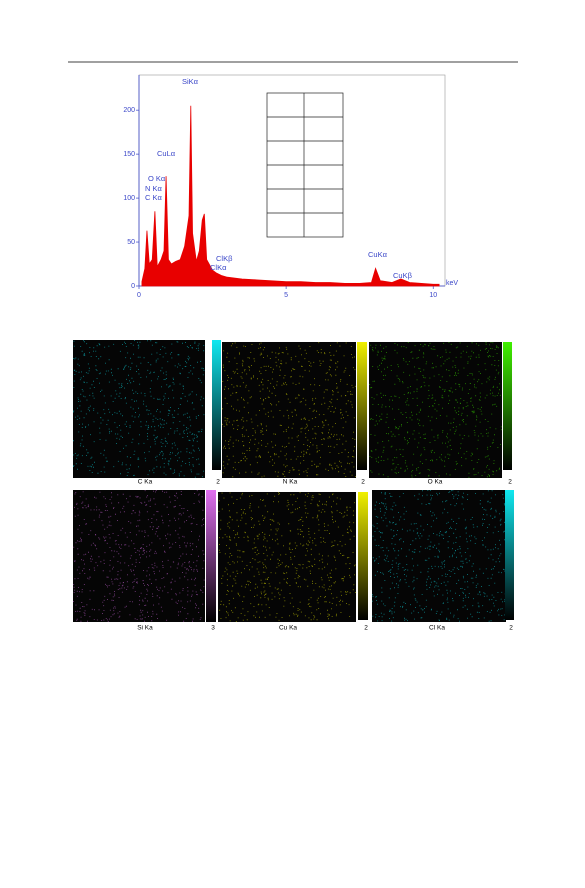 This screenshot has width=585, height=888. What do you see at coordinates (452, 283) in the screenshot?
I see `x-unit: keV` at bounding box center [452, 283].